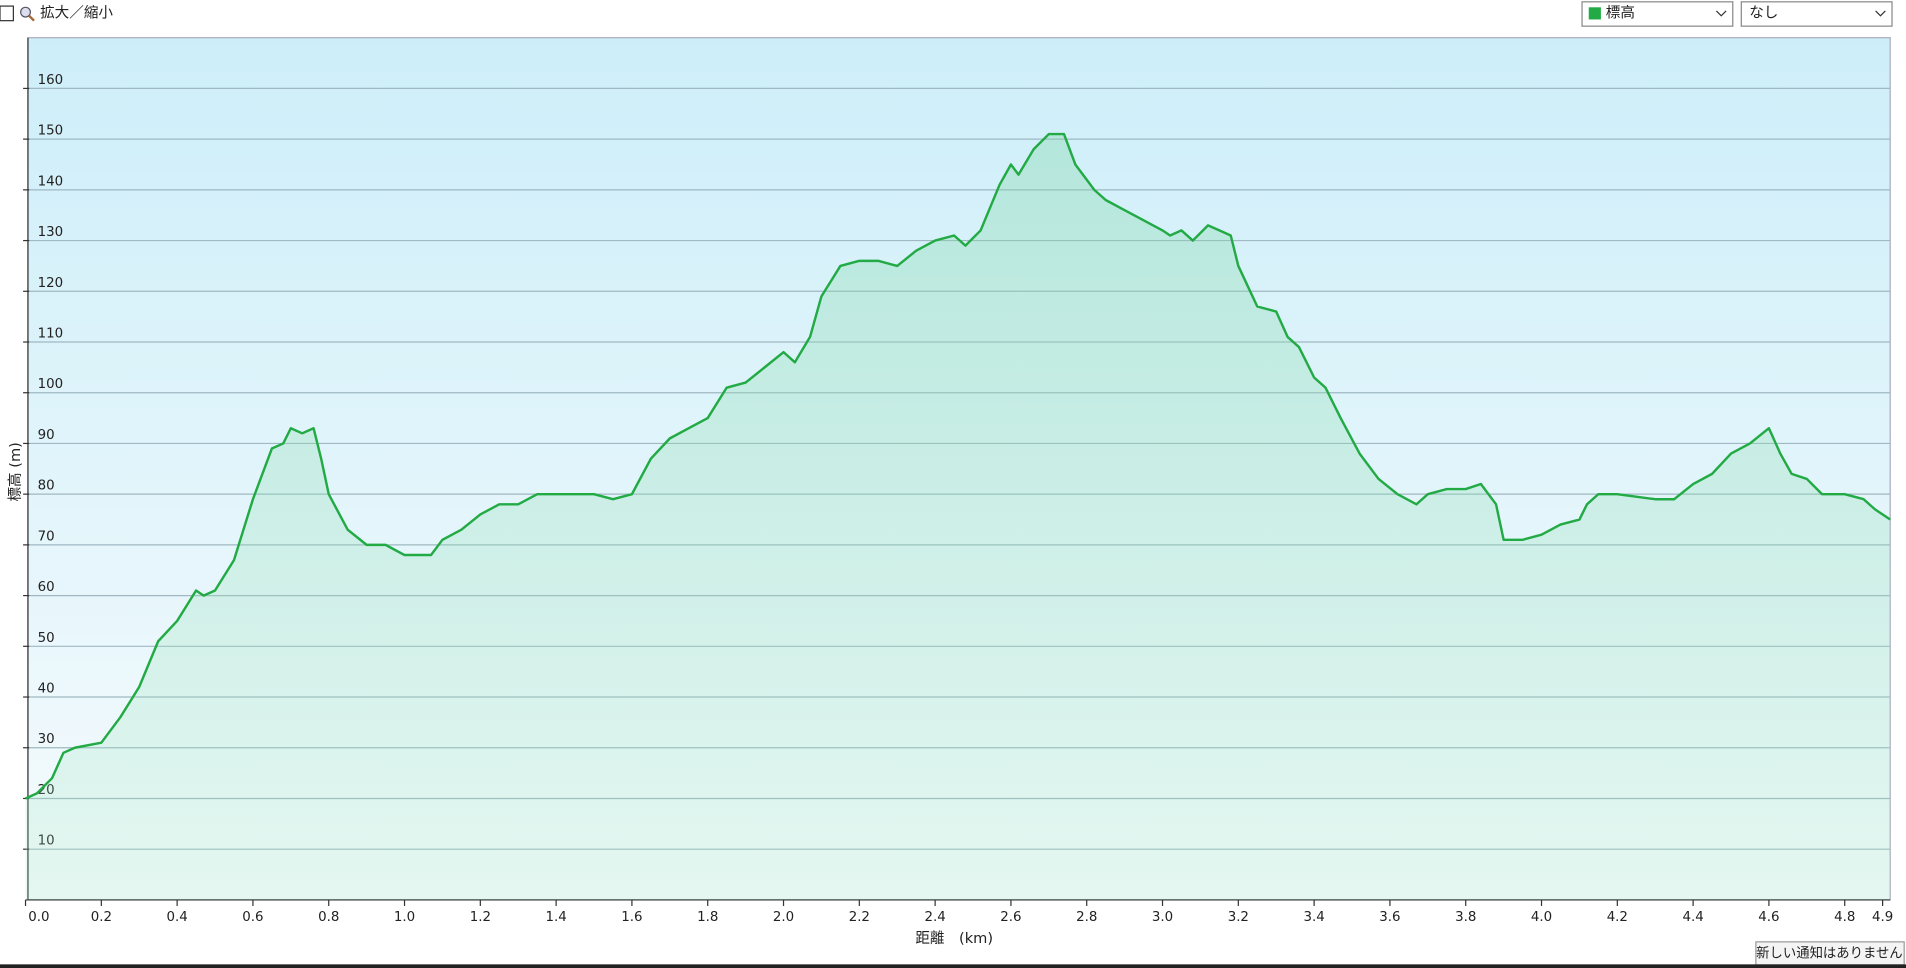  Describe the element at coordinates (50, 181) in the screenshot. I see `y-tick-label: 140` at that location.